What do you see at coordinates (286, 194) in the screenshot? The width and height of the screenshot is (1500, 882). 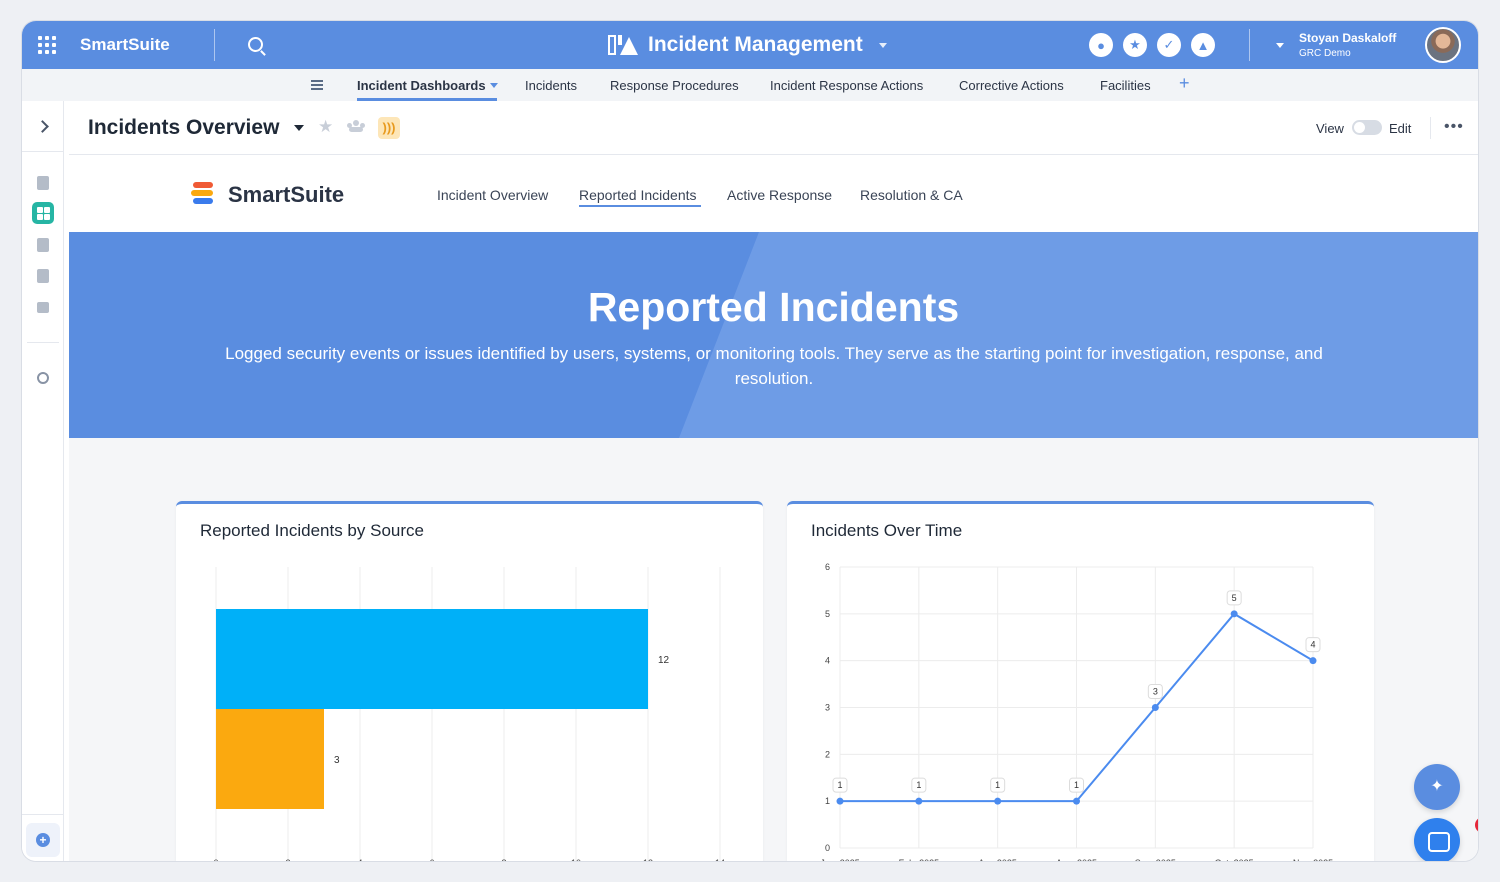 I see `logo-text: SmartSuite` at bounding box center [286, 194].